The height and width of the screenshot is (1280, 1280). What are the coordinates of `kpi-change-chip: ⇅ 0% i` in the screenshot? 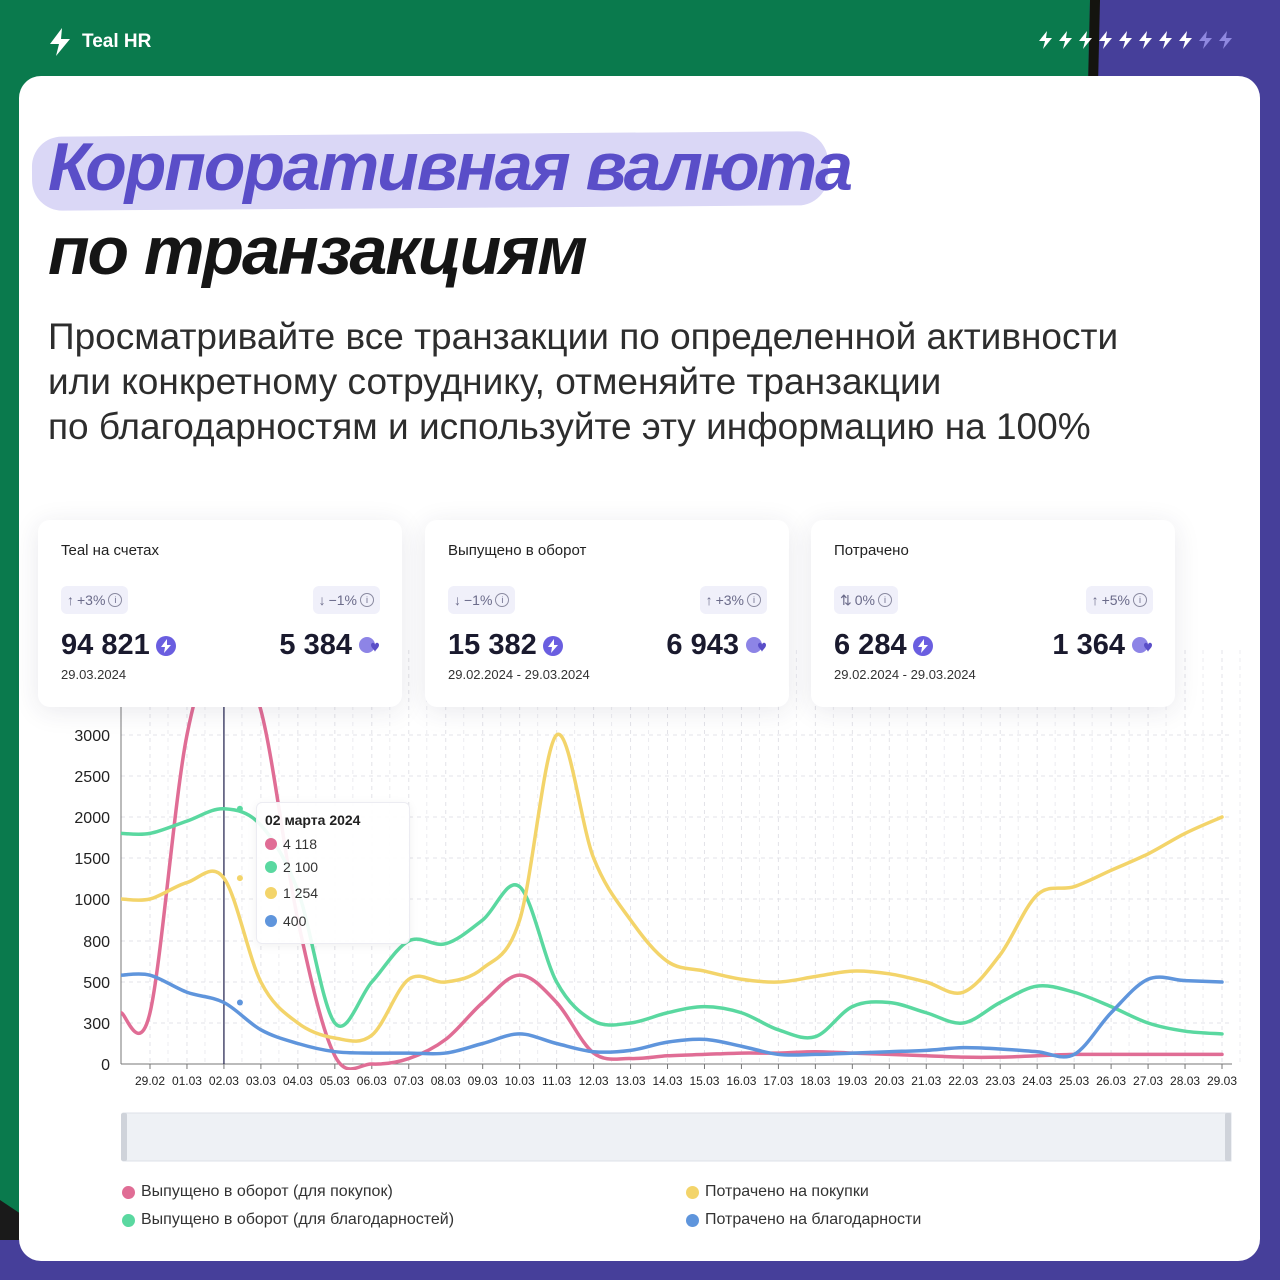 It's located at (866, 600).